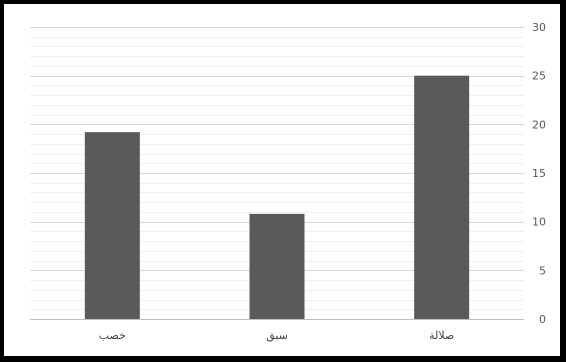 Image resolution: width=566 pixels, height=362 pixels. I want to click on x-axis: خصب سبق صلالة, so click(277, 331).